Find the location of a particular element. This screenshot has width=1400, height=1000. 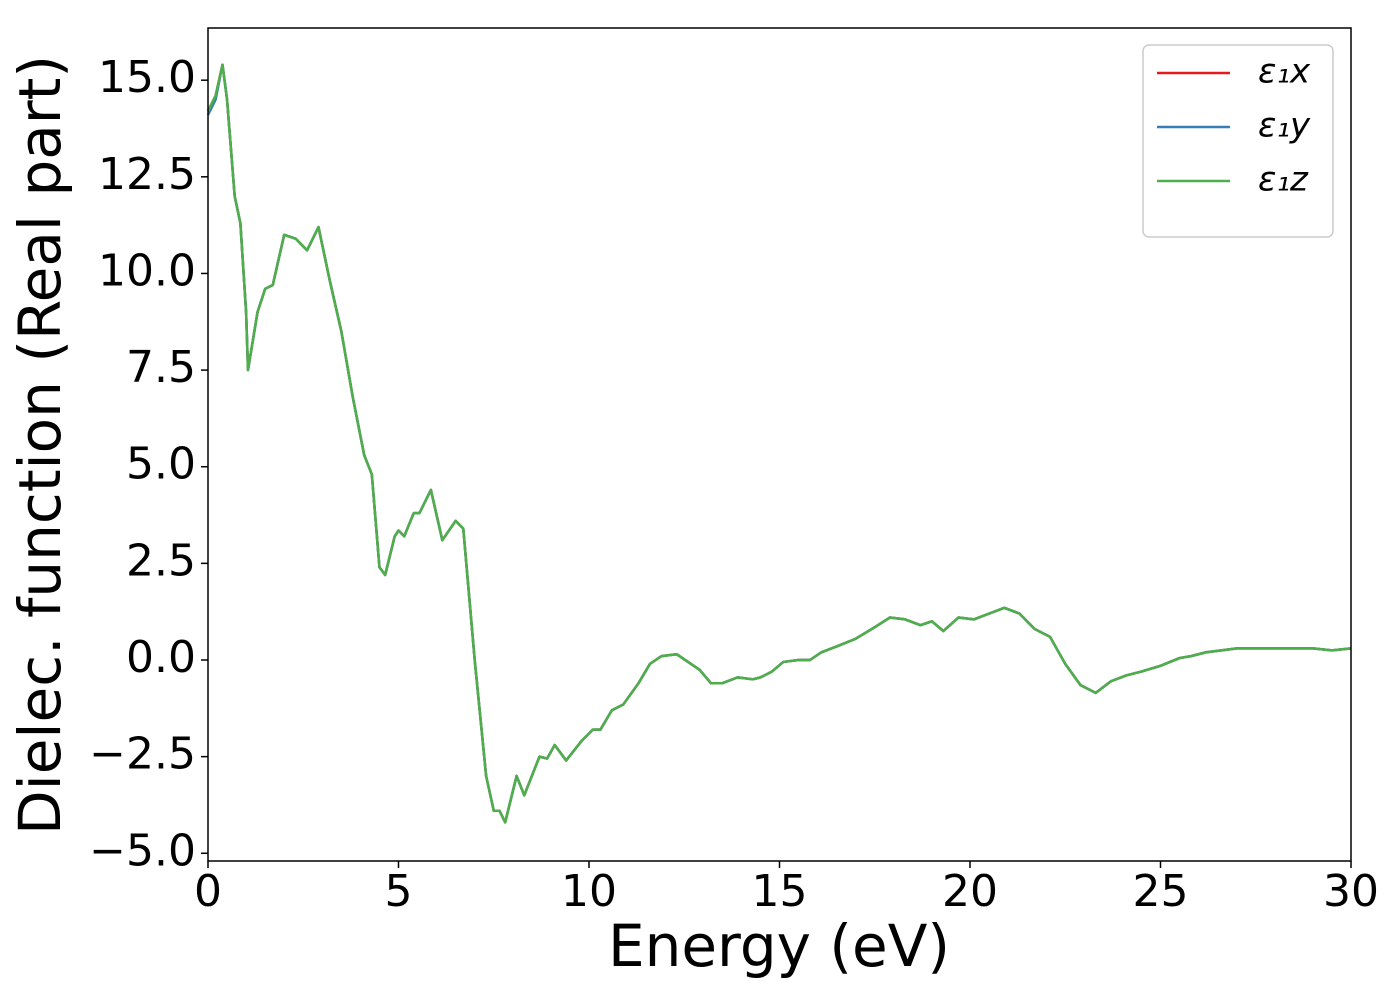

y-tick-label: −5.0 is located at coordinates (142, 850).